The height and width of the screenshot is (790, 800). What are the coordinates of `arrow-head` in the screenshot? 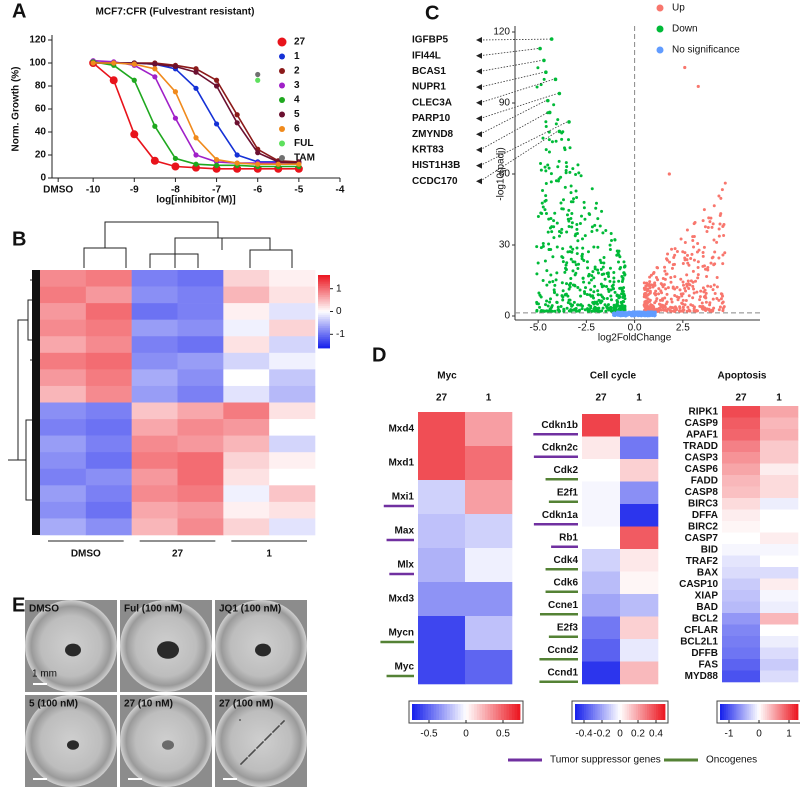 It's located at (479, 40).